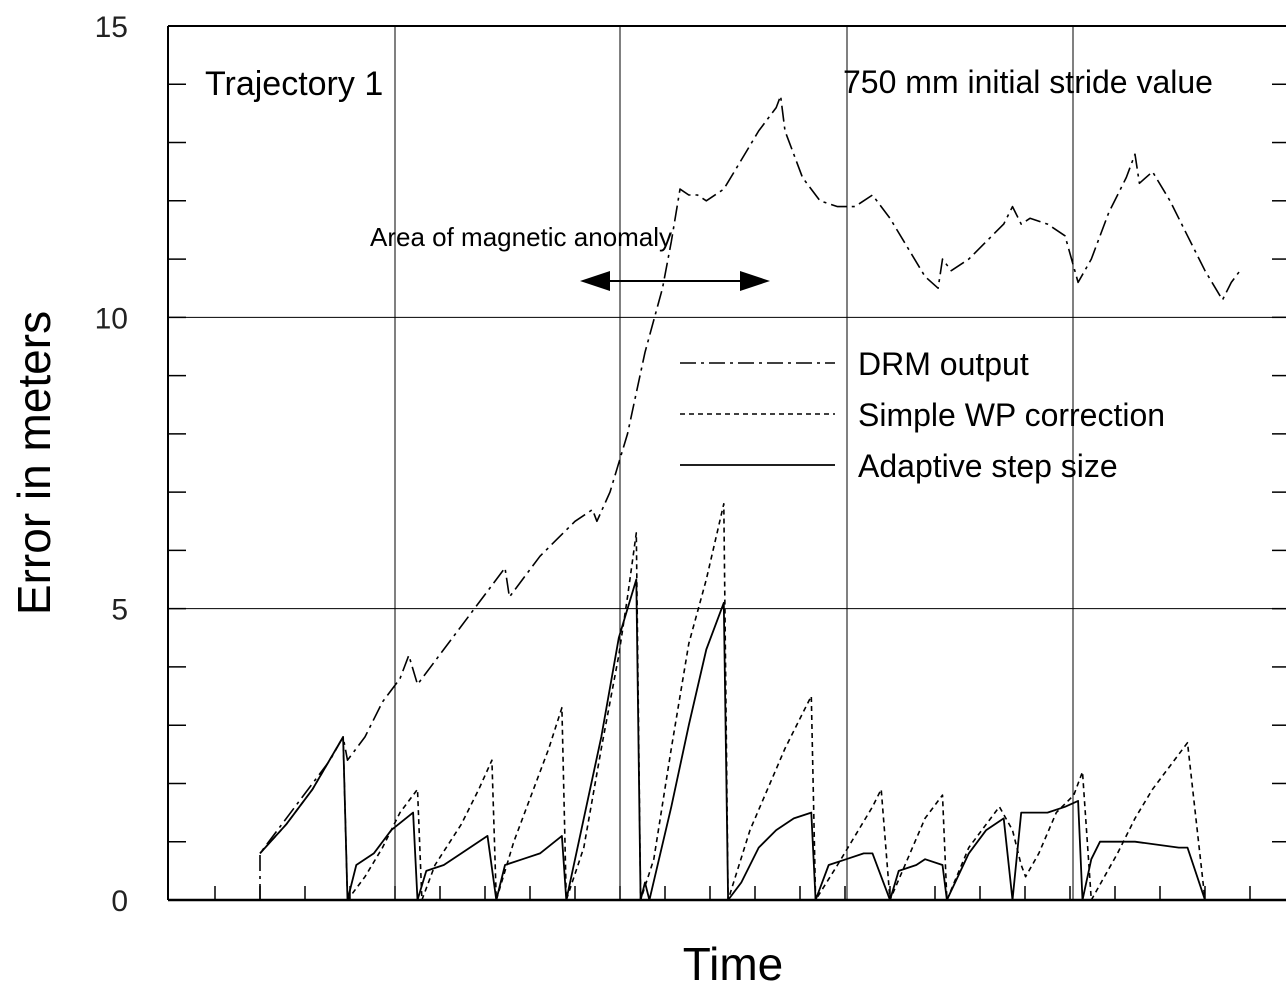 Image resolution: width=1286 pixels, height=989 pixels. Describe the element at coordinates (1011, 415) in the screenshot. I see `legend-label-simple-wp: Simple WP correction` at that location.